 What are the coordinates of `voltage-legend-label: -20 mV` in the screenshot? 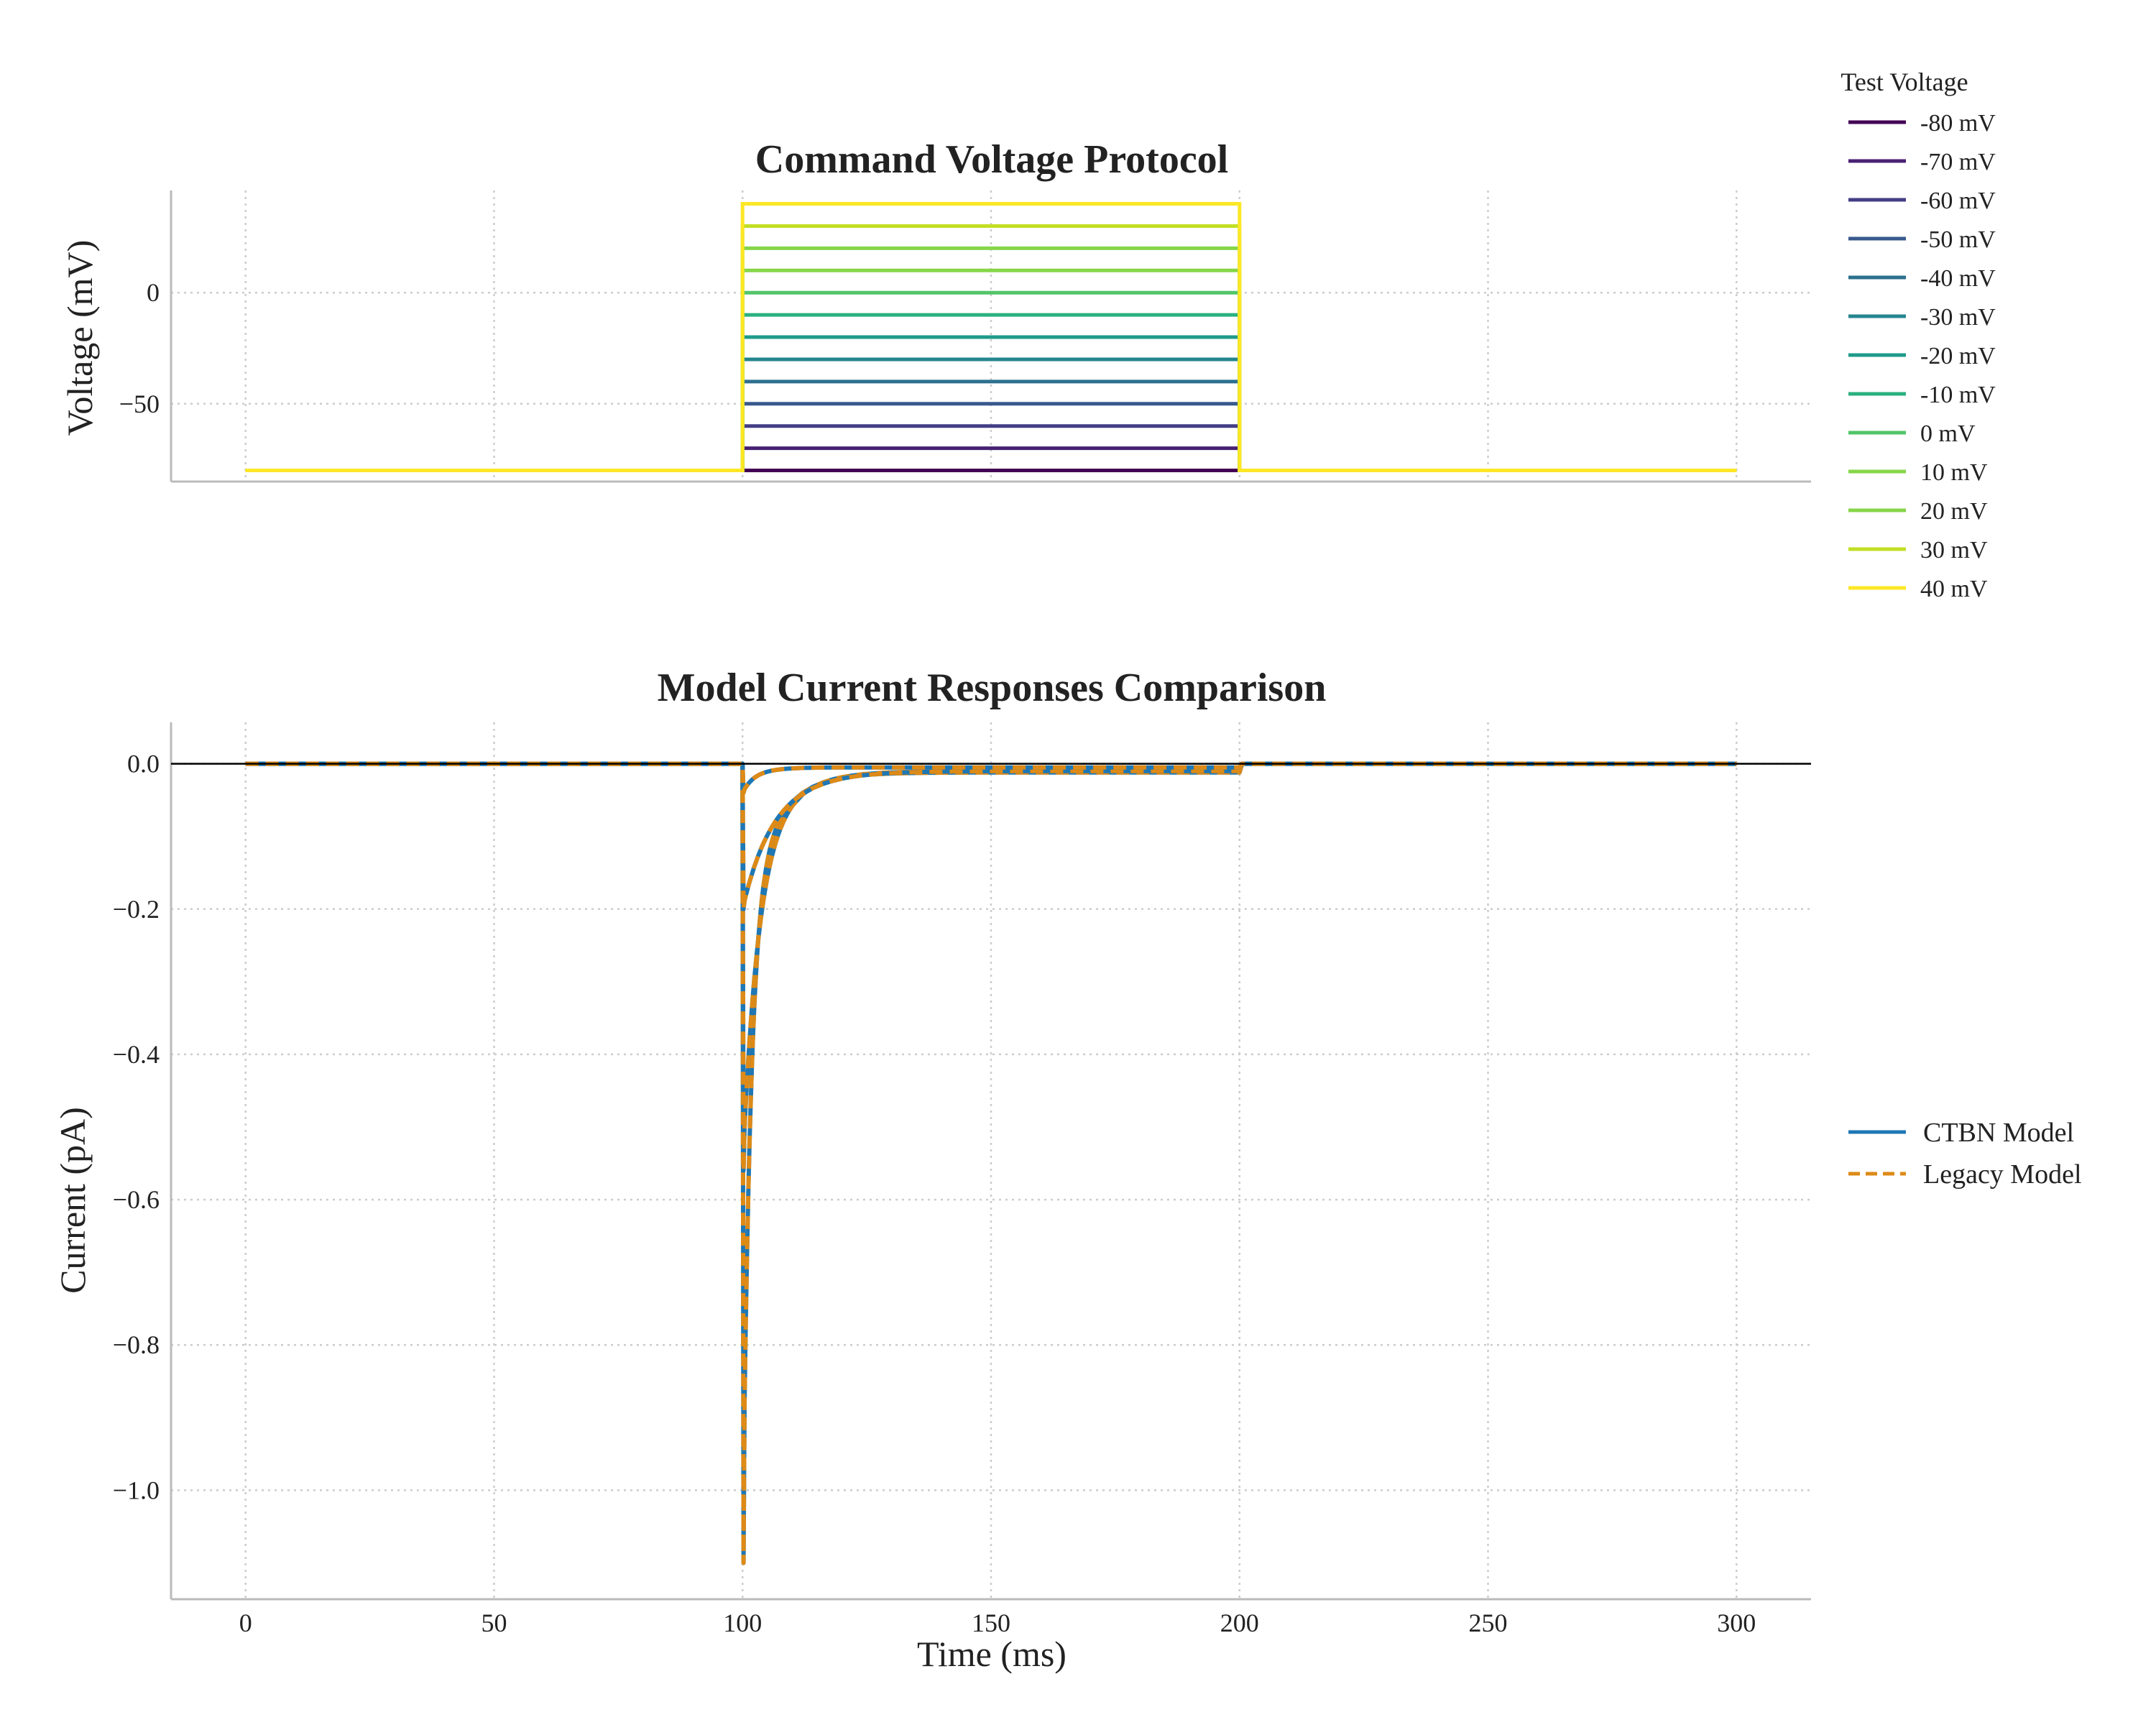 It's located at (1958, 356).